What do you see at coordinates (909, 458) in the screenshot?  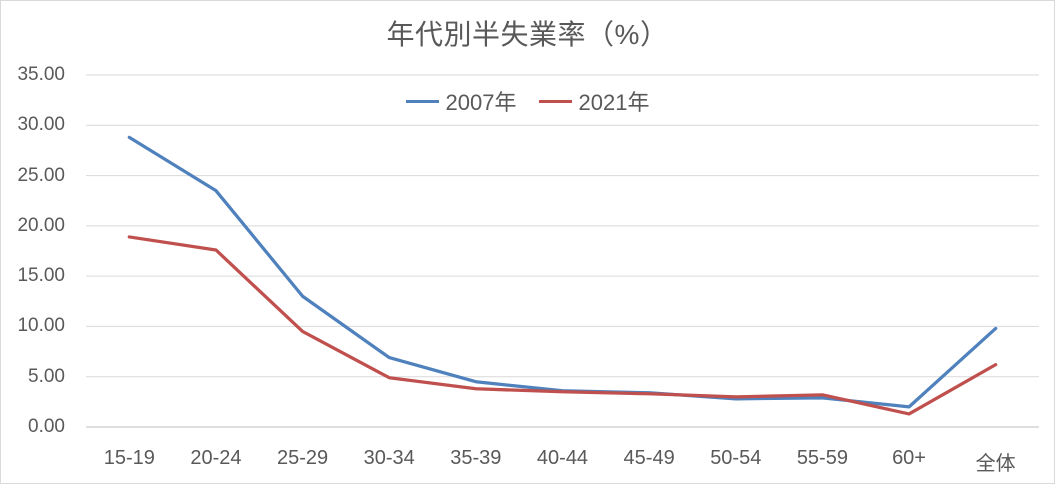 I see `x-axis-category-label: 60+` at bounding box center [909, 458].